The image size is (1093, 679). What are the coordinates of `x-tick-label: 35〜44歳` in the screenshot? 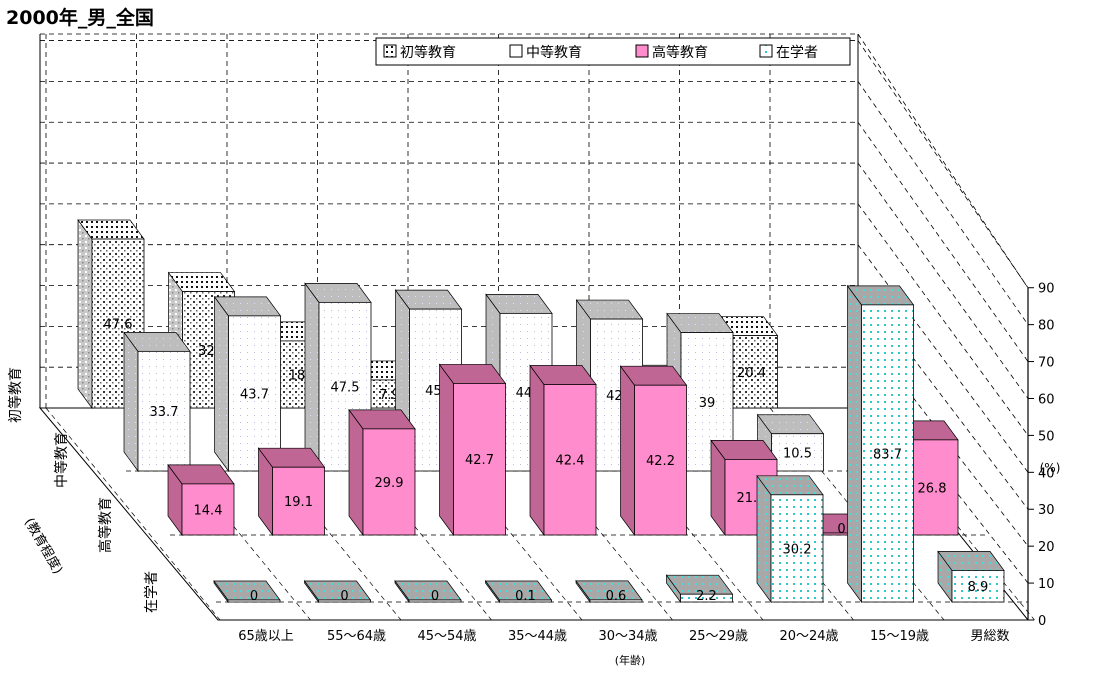 It's located at (537, 636).